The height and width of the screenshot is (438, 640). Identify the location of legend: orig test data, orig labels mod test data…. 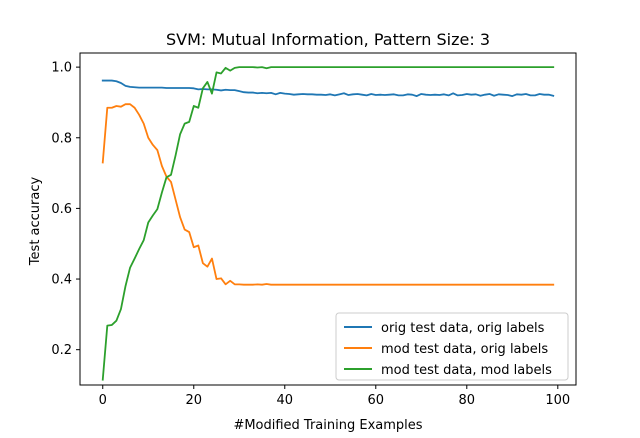
(452, 346).